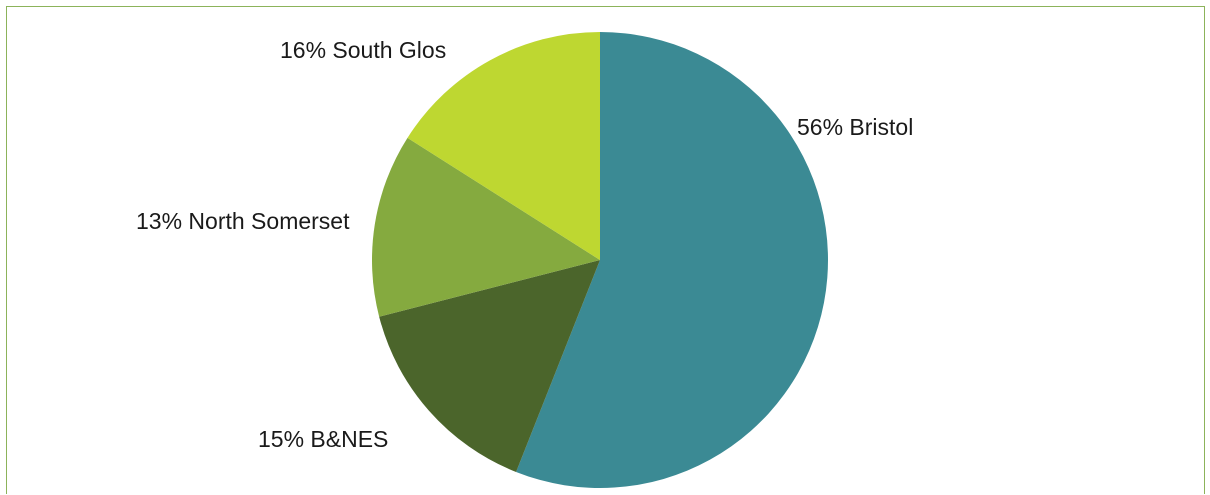 The image size is (1210, 495). Describe the element at coordinates (323, 439) in the screenshot. I see `slice-label-bnes: 15% B&NES` at that location.